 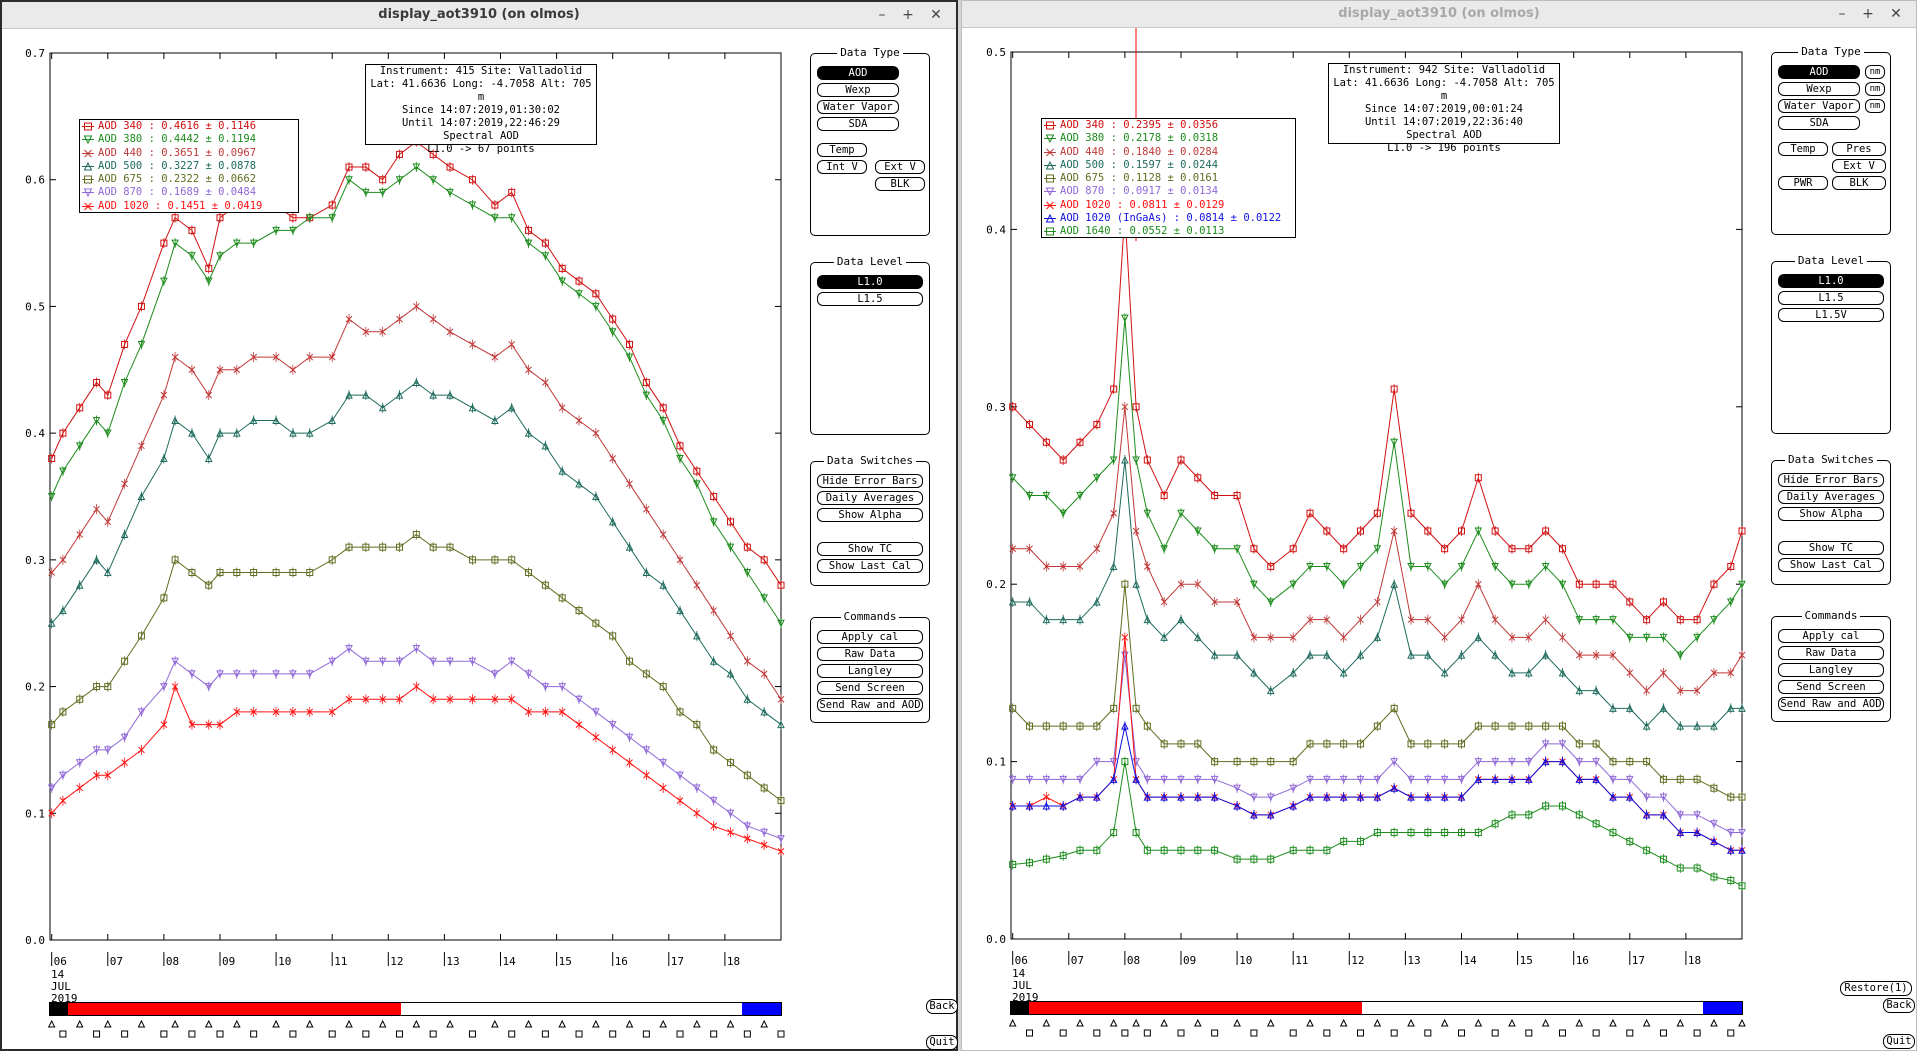 What do you see at coordinates (190, 206) in the screenshot?
I see `legend-entry: AOD 1020 : 0.1451 ± 0.0419` at bounding box center [190, 206].